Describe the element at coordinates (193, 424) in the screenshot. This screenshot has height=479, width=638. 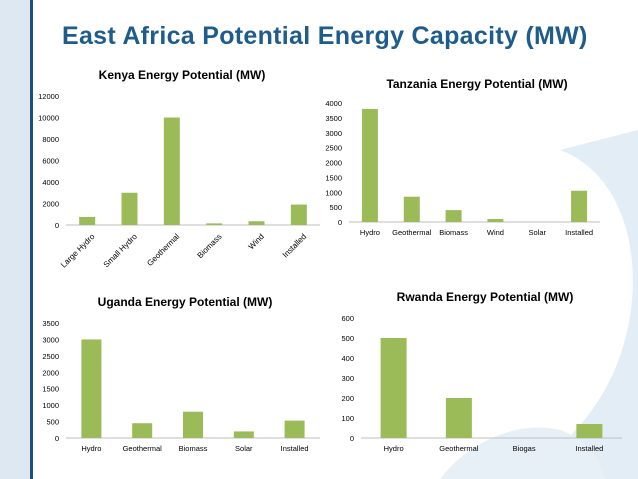
I see `uganda-bar-biomass` at that location.